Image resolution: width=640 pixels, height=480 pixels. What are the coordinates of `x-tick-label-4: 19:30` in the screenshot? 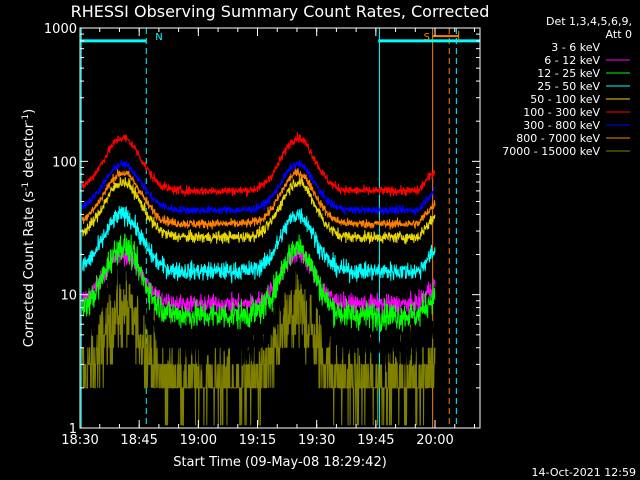 It's located at (316, 440).